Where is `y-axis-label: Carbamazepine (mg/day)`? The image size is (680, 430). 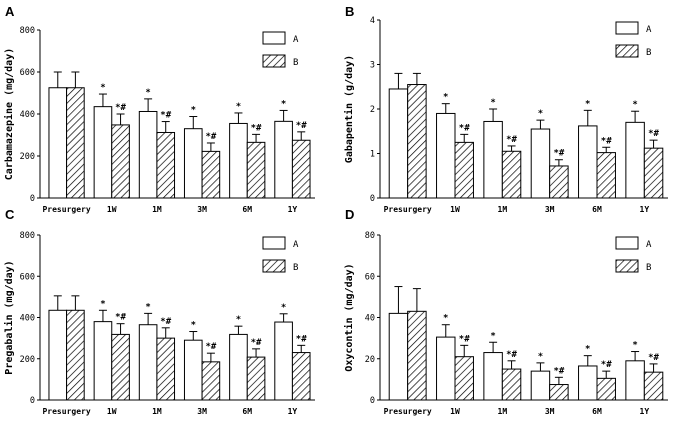
y-axis-label: Carbamazepine (mg/day) is located at coordinates (9, 114).